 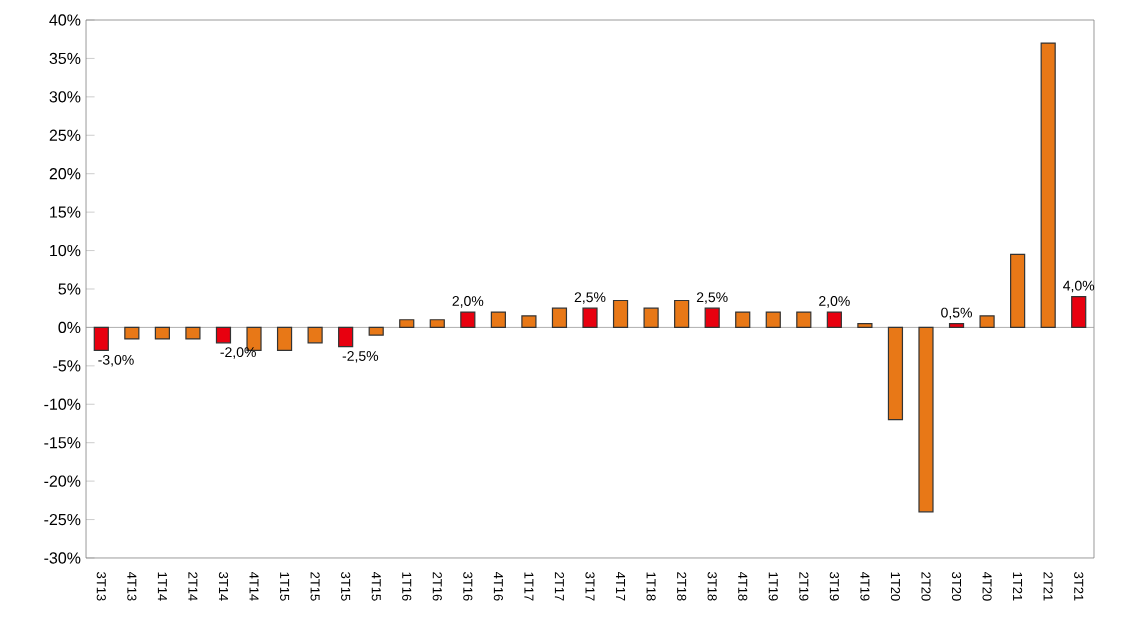 What do you see at coordinates (65, 97) in the screenshot?
I see `y-tick-label: 30%` at bounding box center [65, 97].